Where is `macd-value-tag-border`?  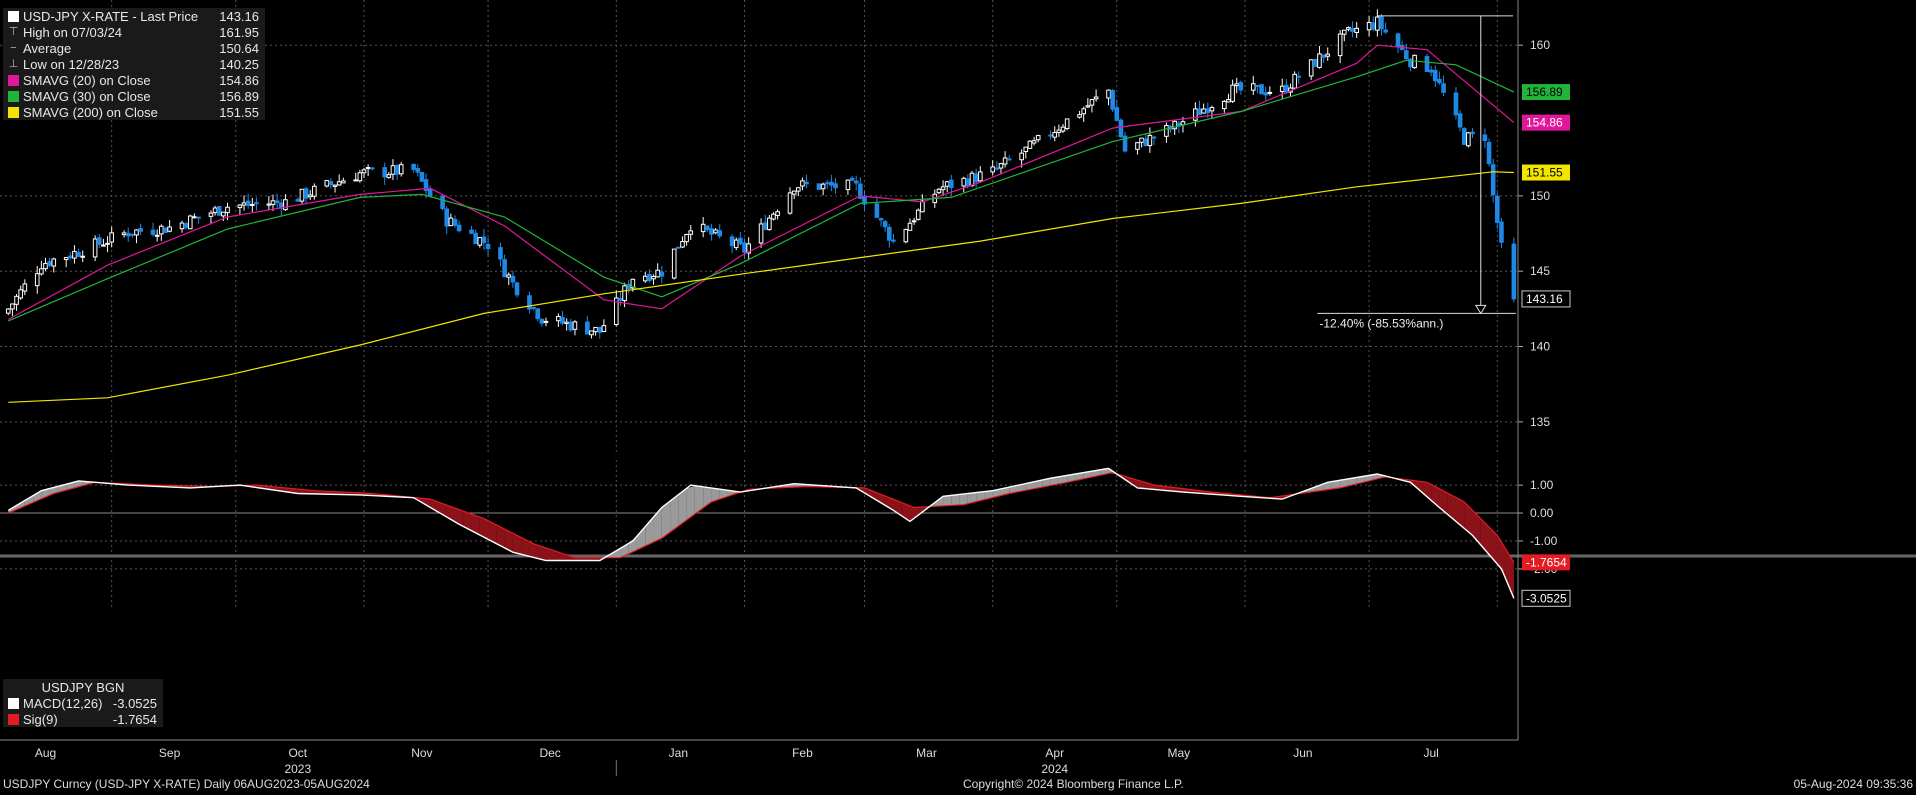
macd-value-tag-border is located at coordinates (1546, 598).